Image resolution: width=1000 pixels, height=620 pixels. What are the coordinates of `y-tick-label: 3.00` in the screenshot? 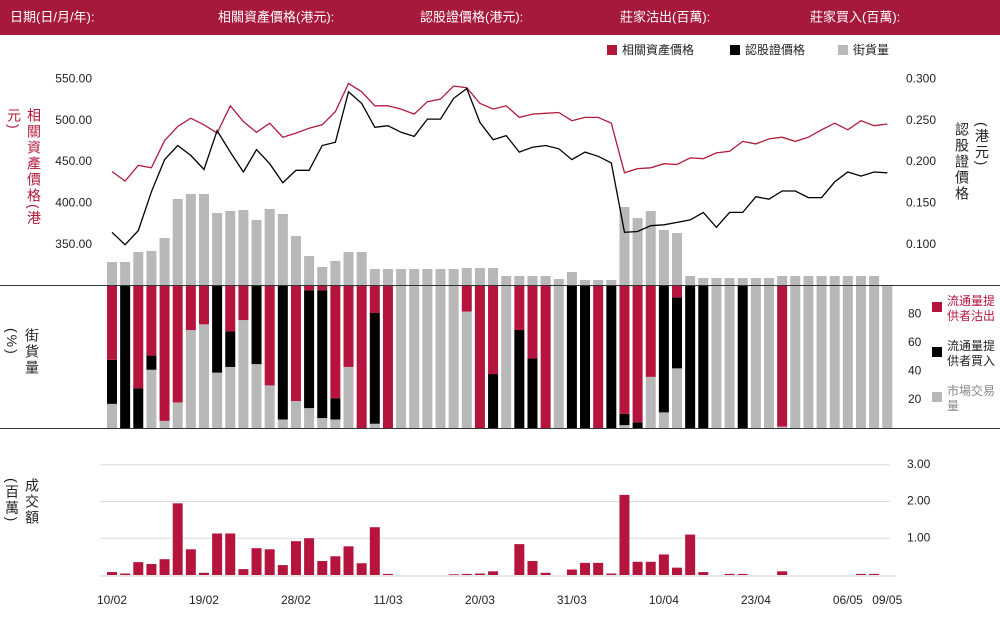 It's located at (919, 464).